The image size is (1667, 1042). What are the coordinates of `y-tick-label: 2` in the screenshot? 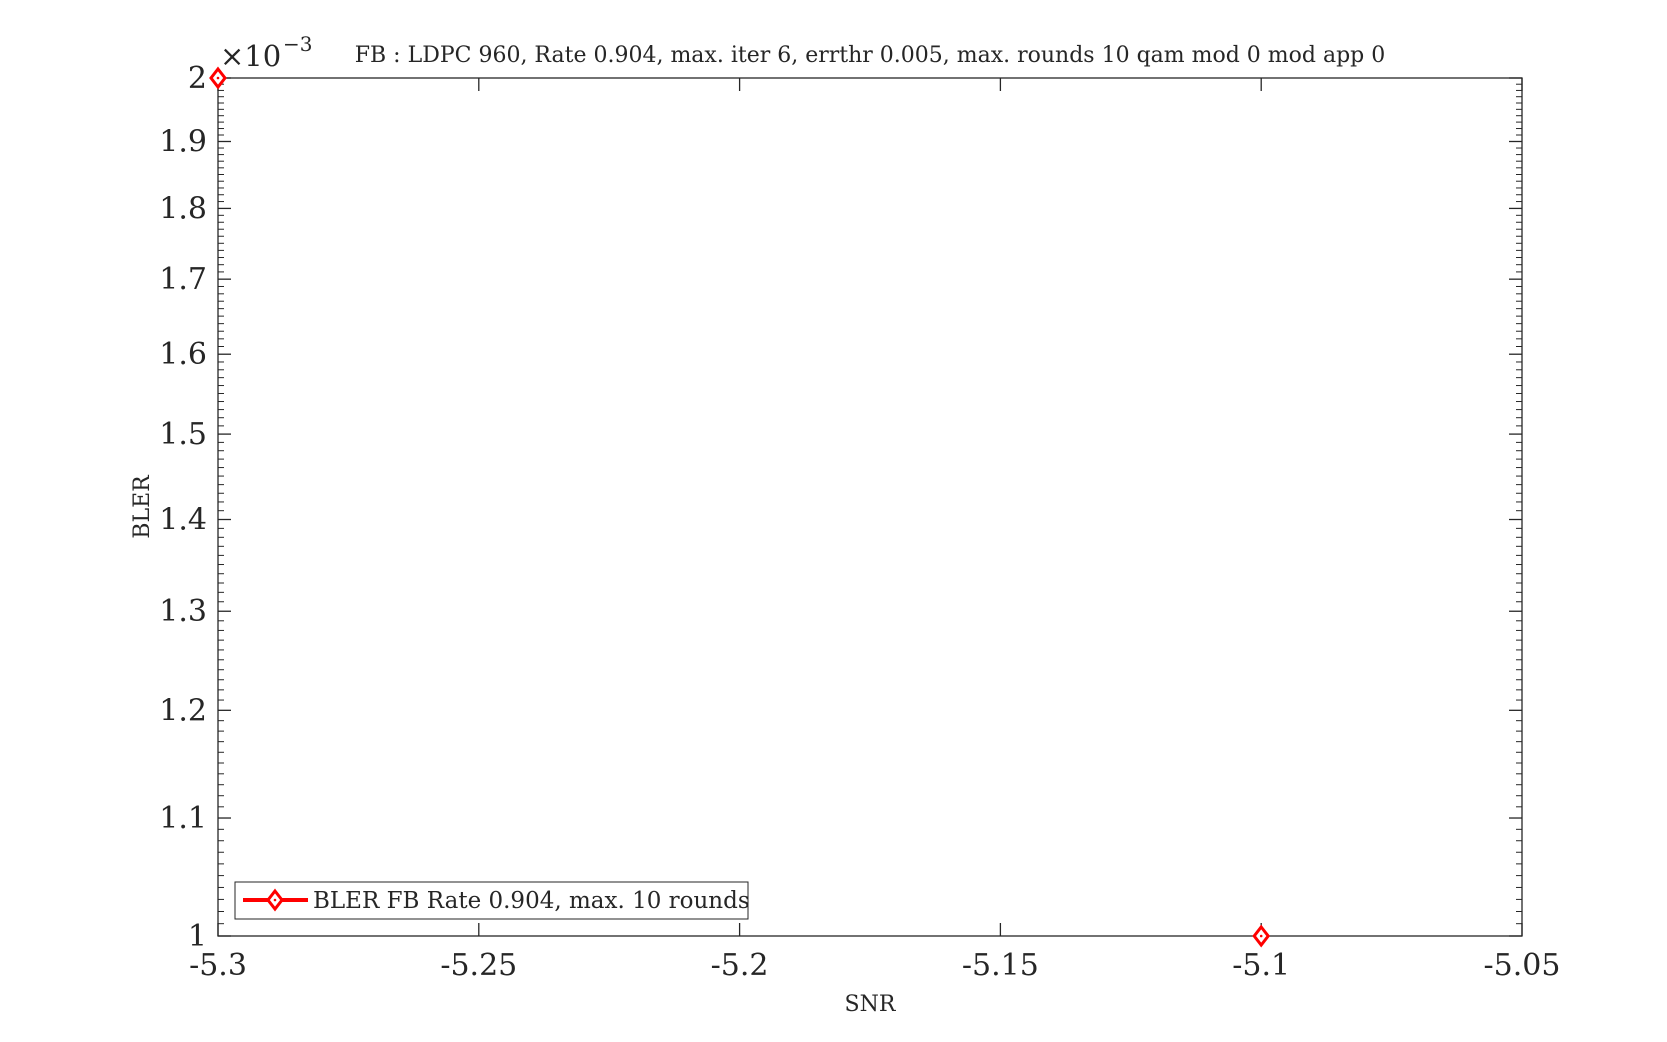 It's located at (197, 78).